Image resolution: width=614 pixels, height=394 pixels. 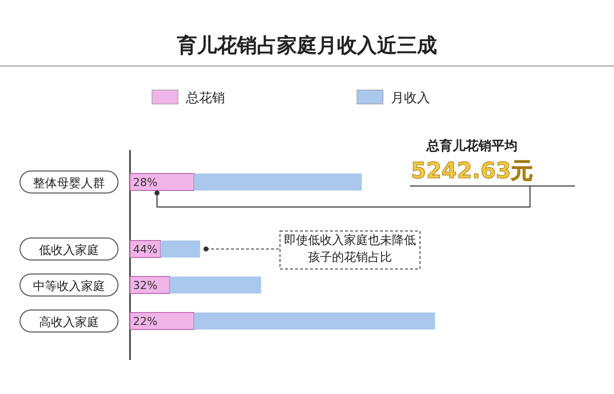 What do you see at coordinates (472, 171) in the screenshot?
I see `annotation: 5242.63元` at bounding box center [472, 171].